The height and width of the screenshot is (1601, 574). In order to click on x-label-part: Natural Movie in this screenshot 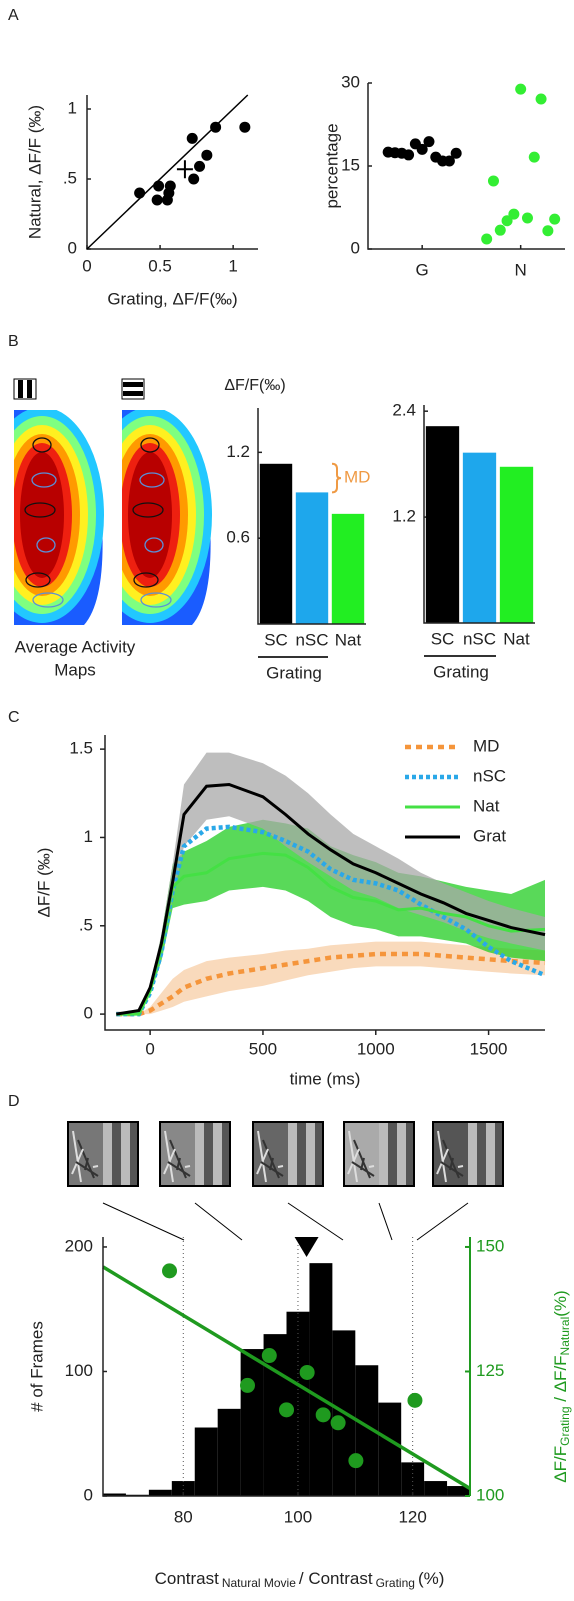, I will do `click(259, 1583)`.